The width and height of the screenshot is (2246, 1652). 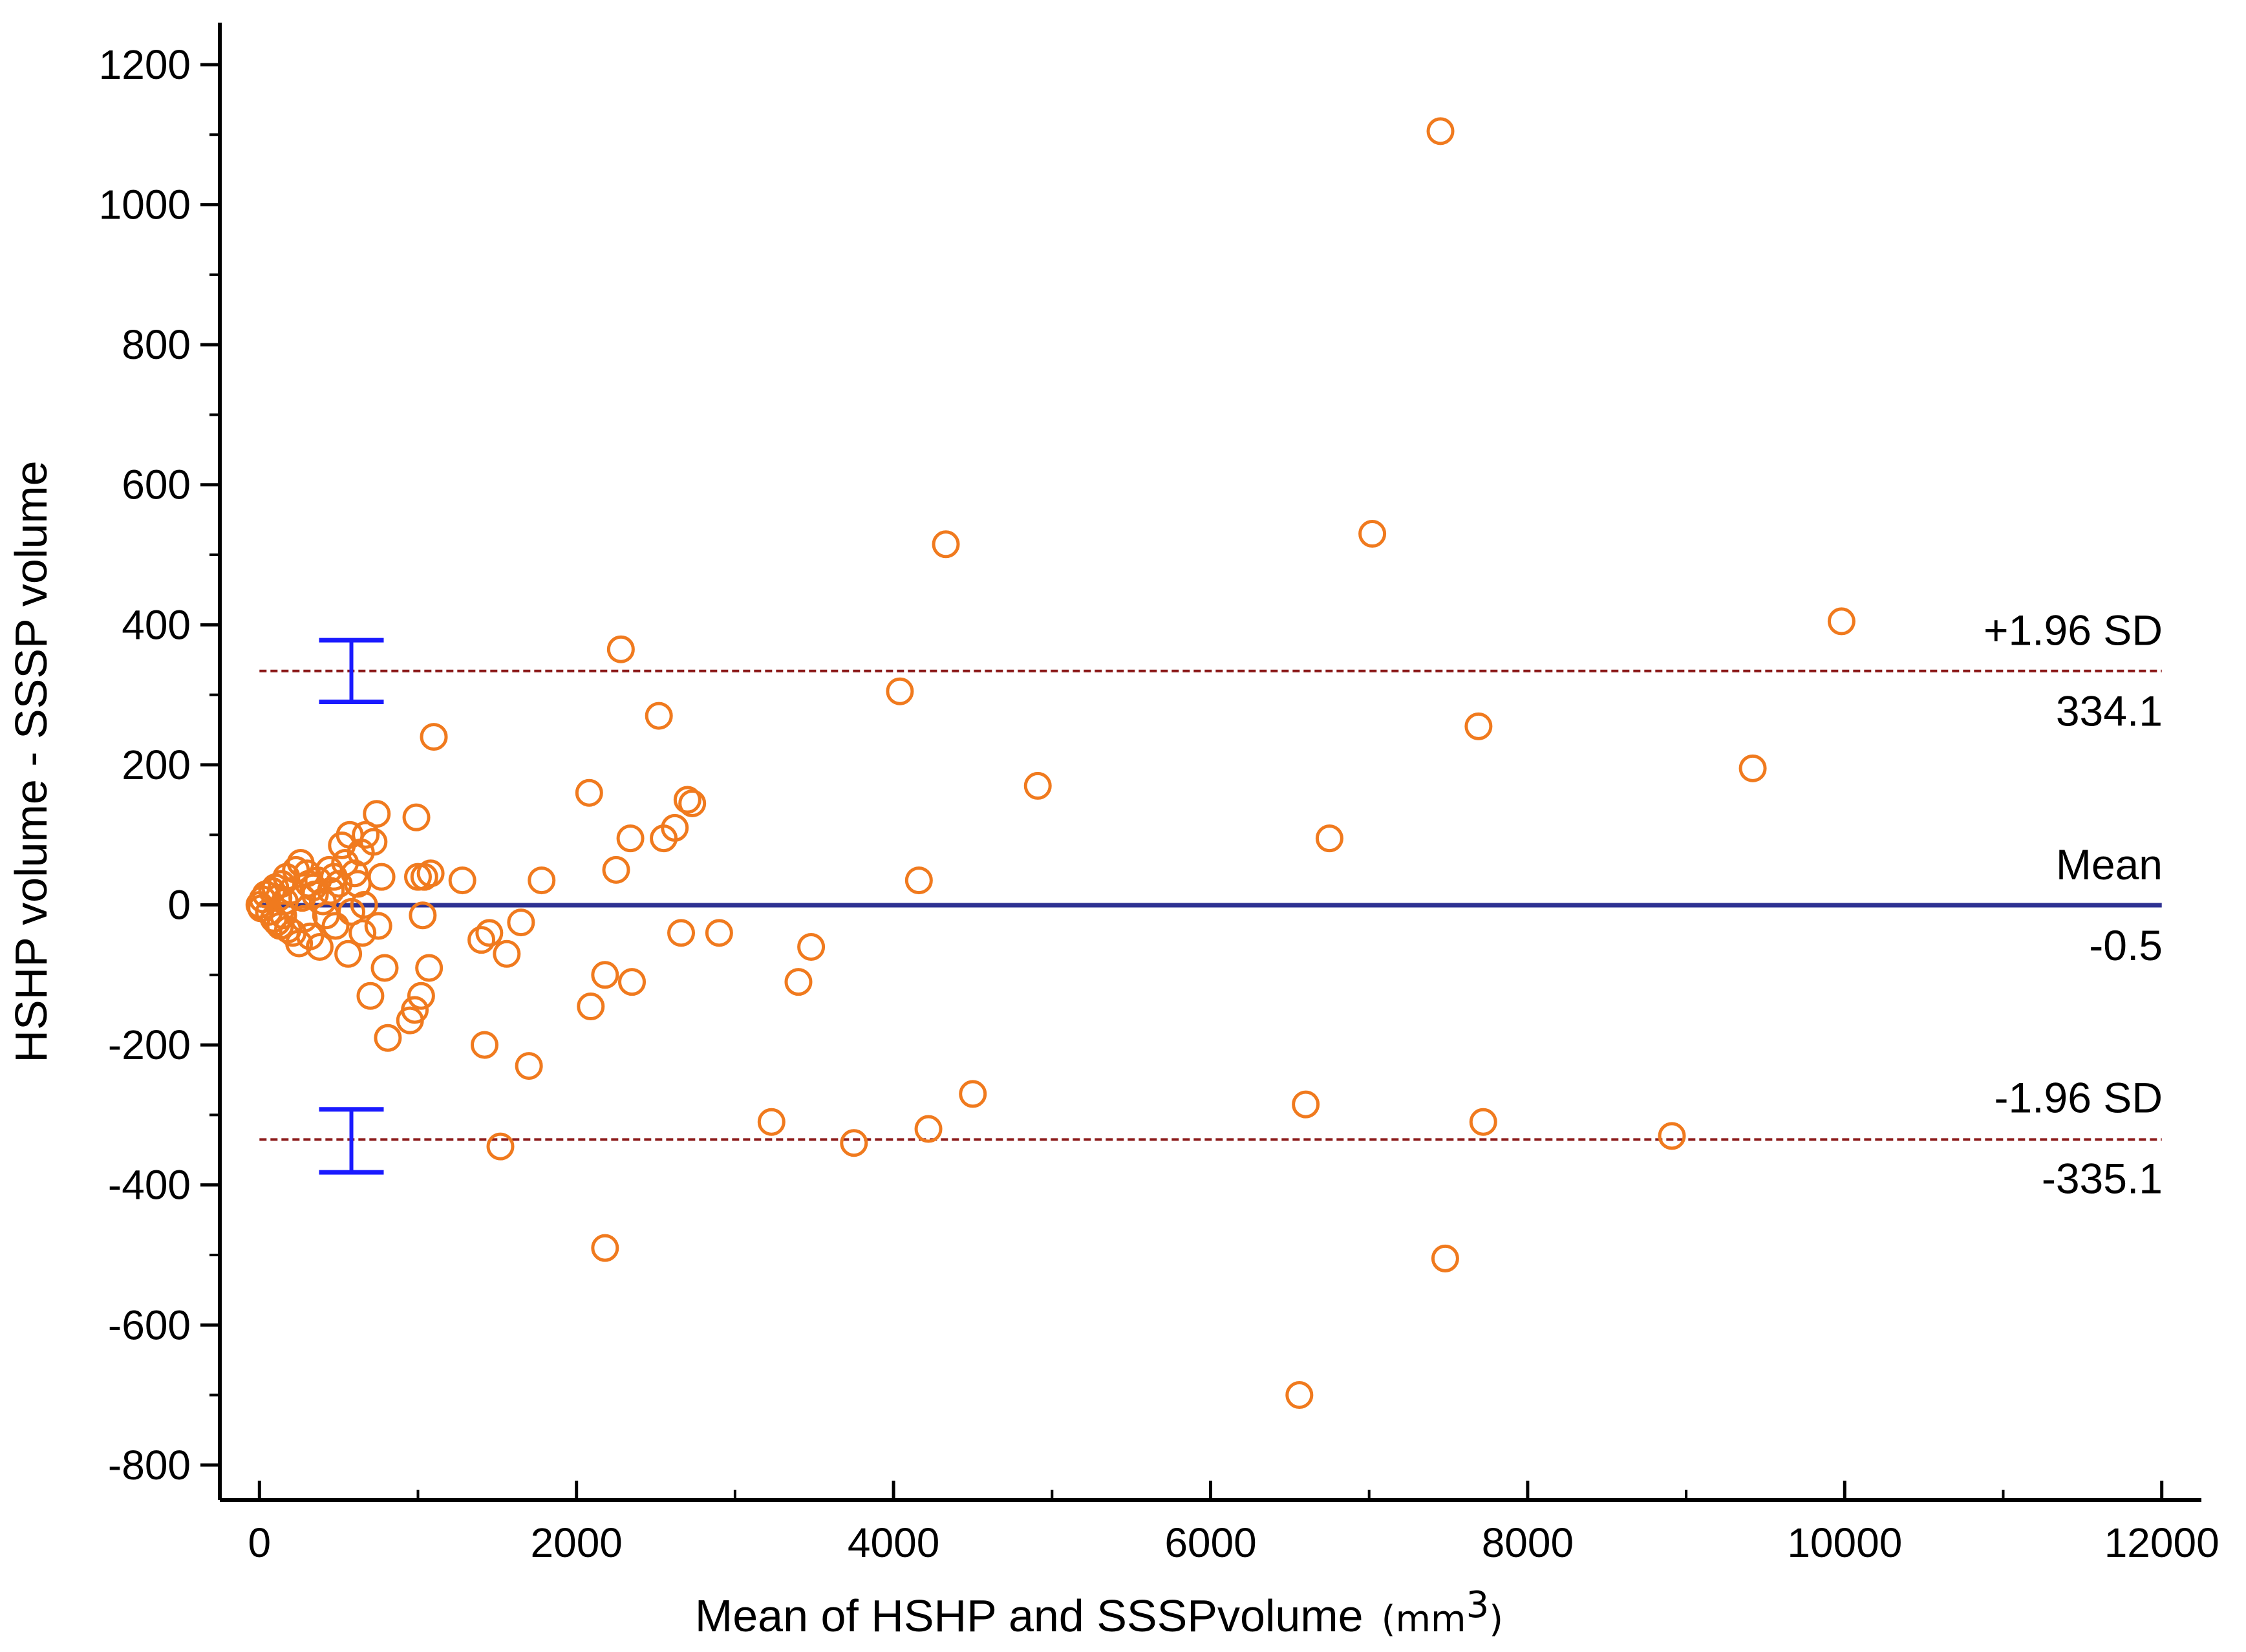 I want to click on x-tick-label: 6000, so click(x=1210, y=1543).